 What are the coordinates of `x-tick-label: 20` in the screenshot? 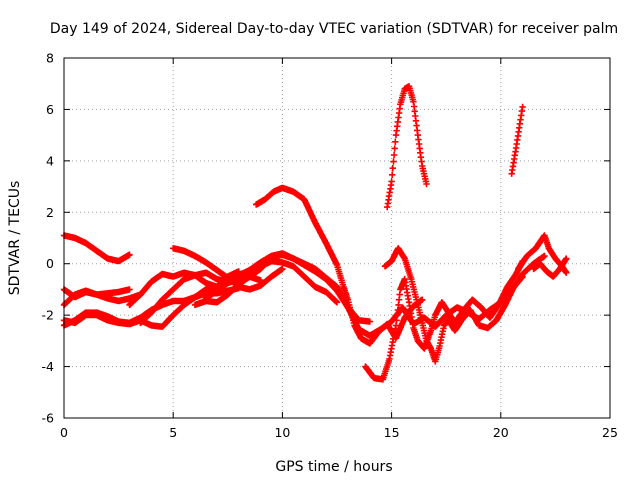 It's located at (501, 432).